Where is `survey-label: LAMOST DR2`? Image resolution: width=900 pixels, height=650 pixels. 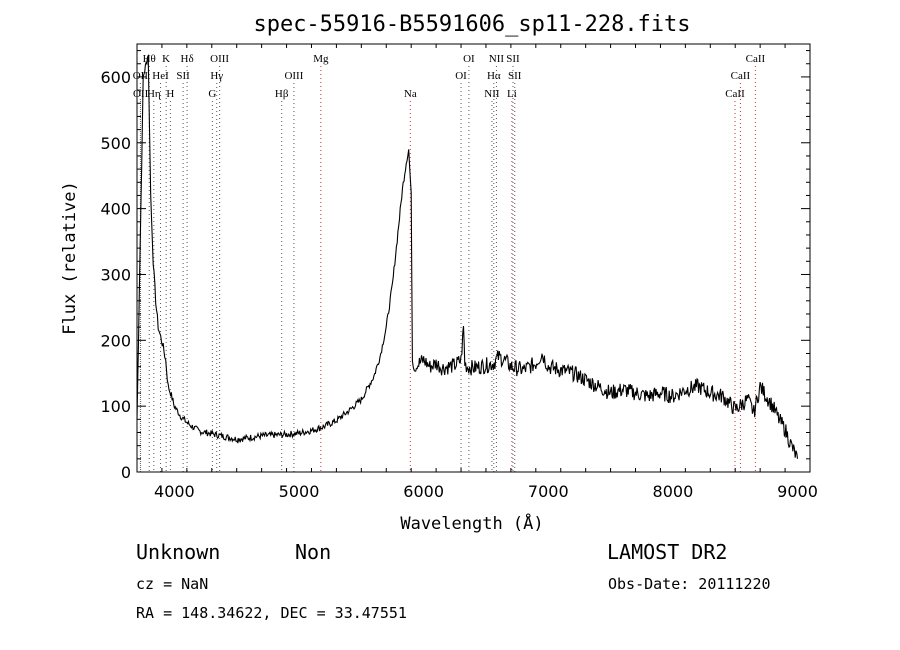
survey-label: LAMOST DR2 is located at coordinates (667, 552).